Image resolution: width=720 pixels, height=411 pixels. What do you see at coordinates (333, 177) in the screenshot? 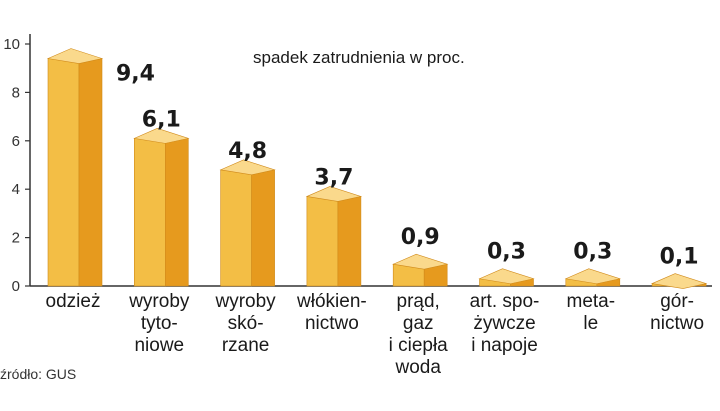
I see `value-label: 3,7` at bounding box center [333, 177].